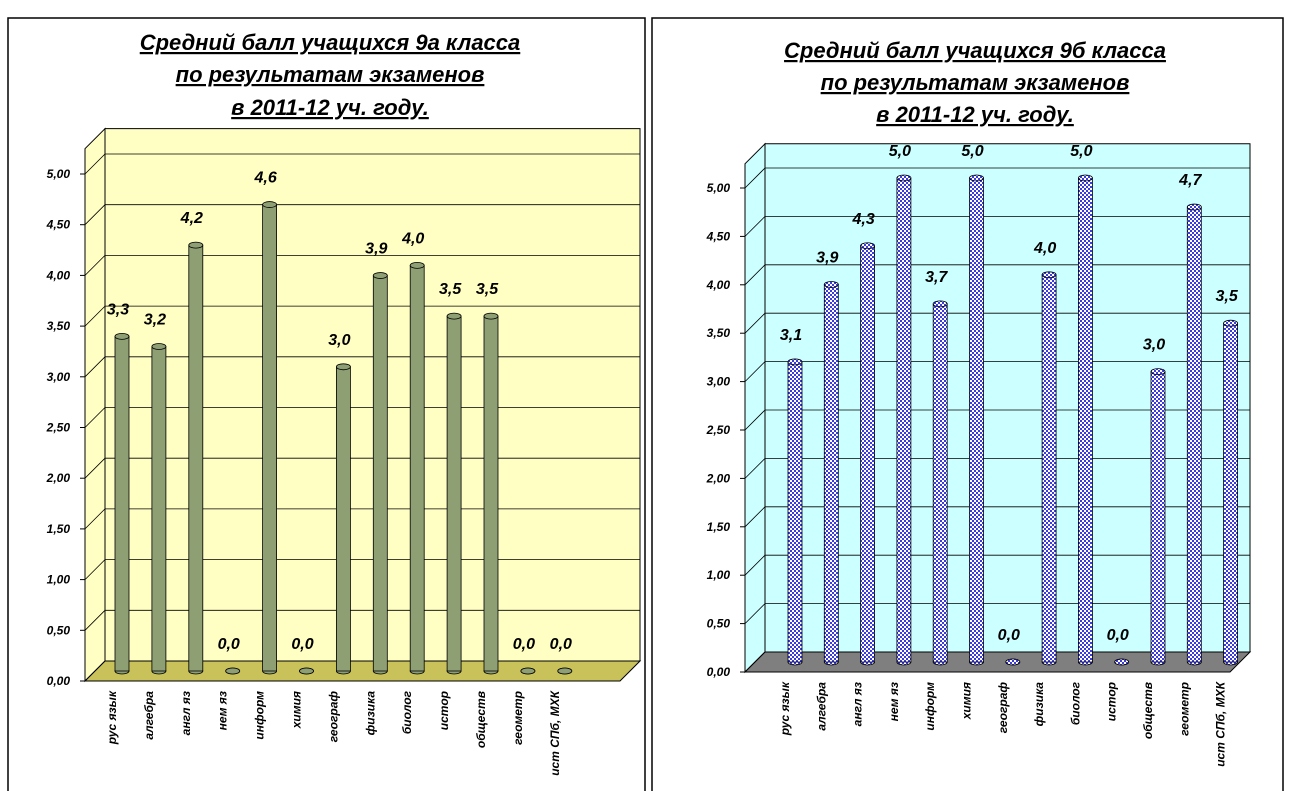  Describe the element at coordinates (1154, 345) in the screenshot. I see `value-label: 3,0` at that location.